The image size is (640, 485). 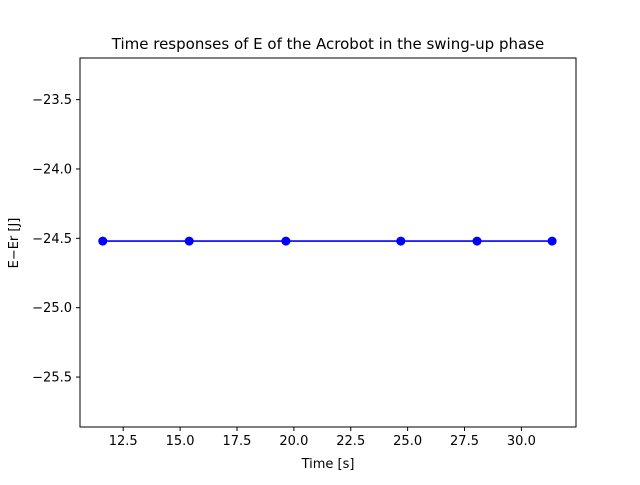 I want to click on x-tick-label: 30.0, so click(x=521, y=441).